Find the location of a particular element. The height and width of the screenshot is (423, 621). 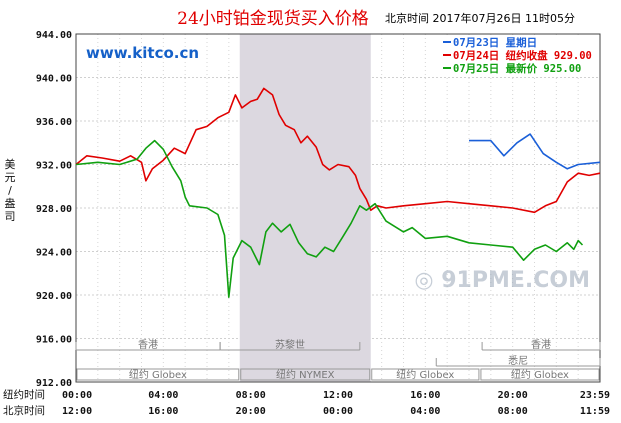

site-watermark: www.kitco.cn is located at coordinates (142, 53).